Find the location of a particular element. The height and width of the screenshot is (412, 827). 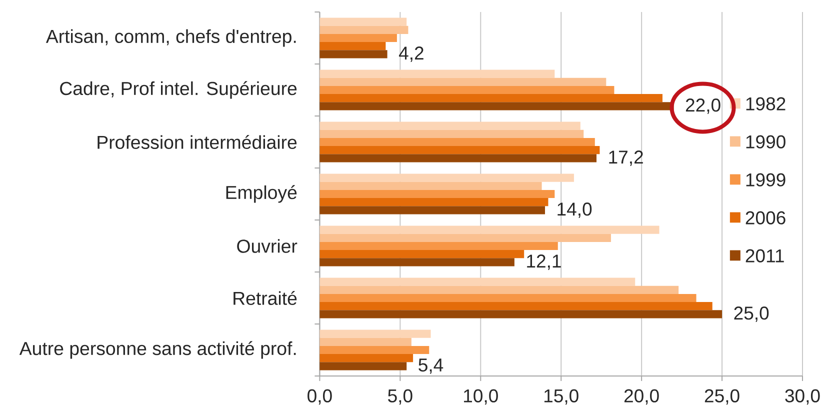

y-tick-label: Profession intermédiaire is located at coordinates (197, 142).